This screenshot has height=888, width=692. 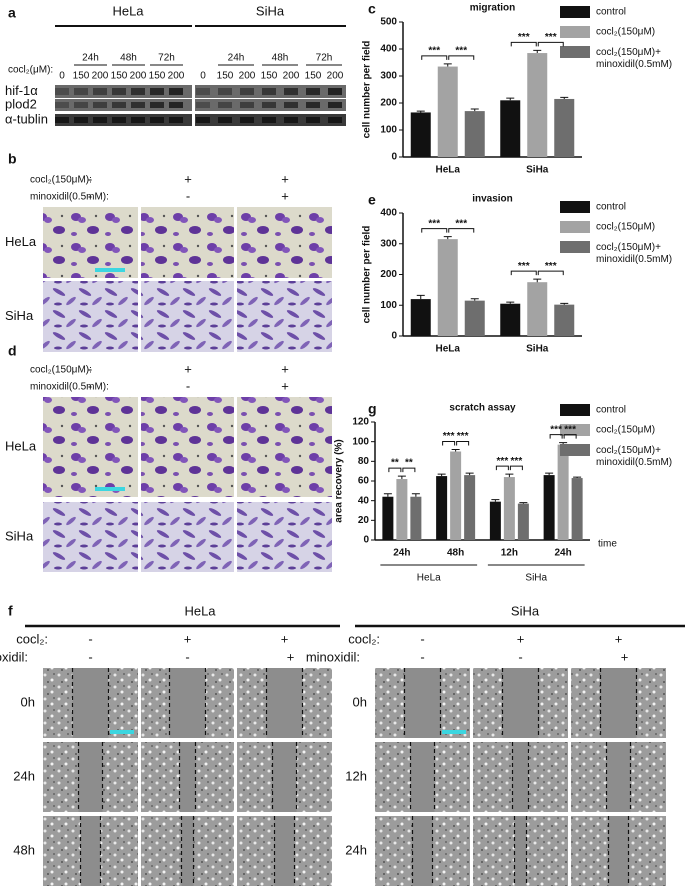 What do you see at coordinates (61, 180) in the screenshot?
I see `condition-label: cocl₂(150μM):` at bounding box center [61, 180].